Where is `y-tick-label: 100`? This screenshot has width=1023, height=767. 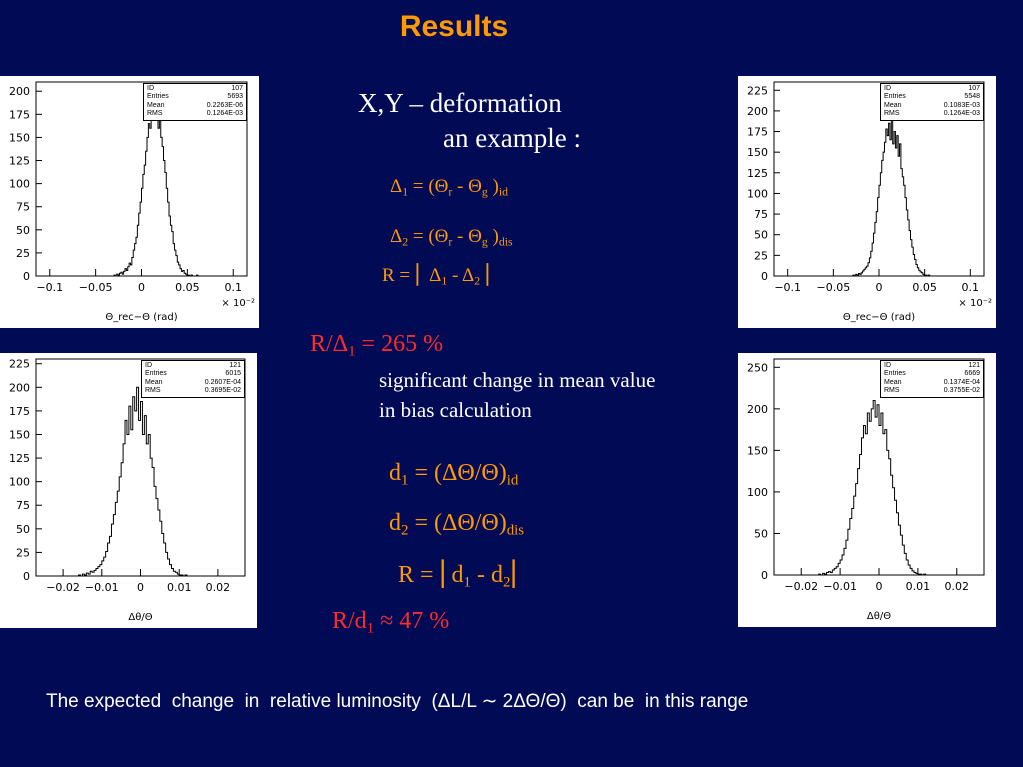
y-tick-label: 100 is located at coordinates (19, 184).